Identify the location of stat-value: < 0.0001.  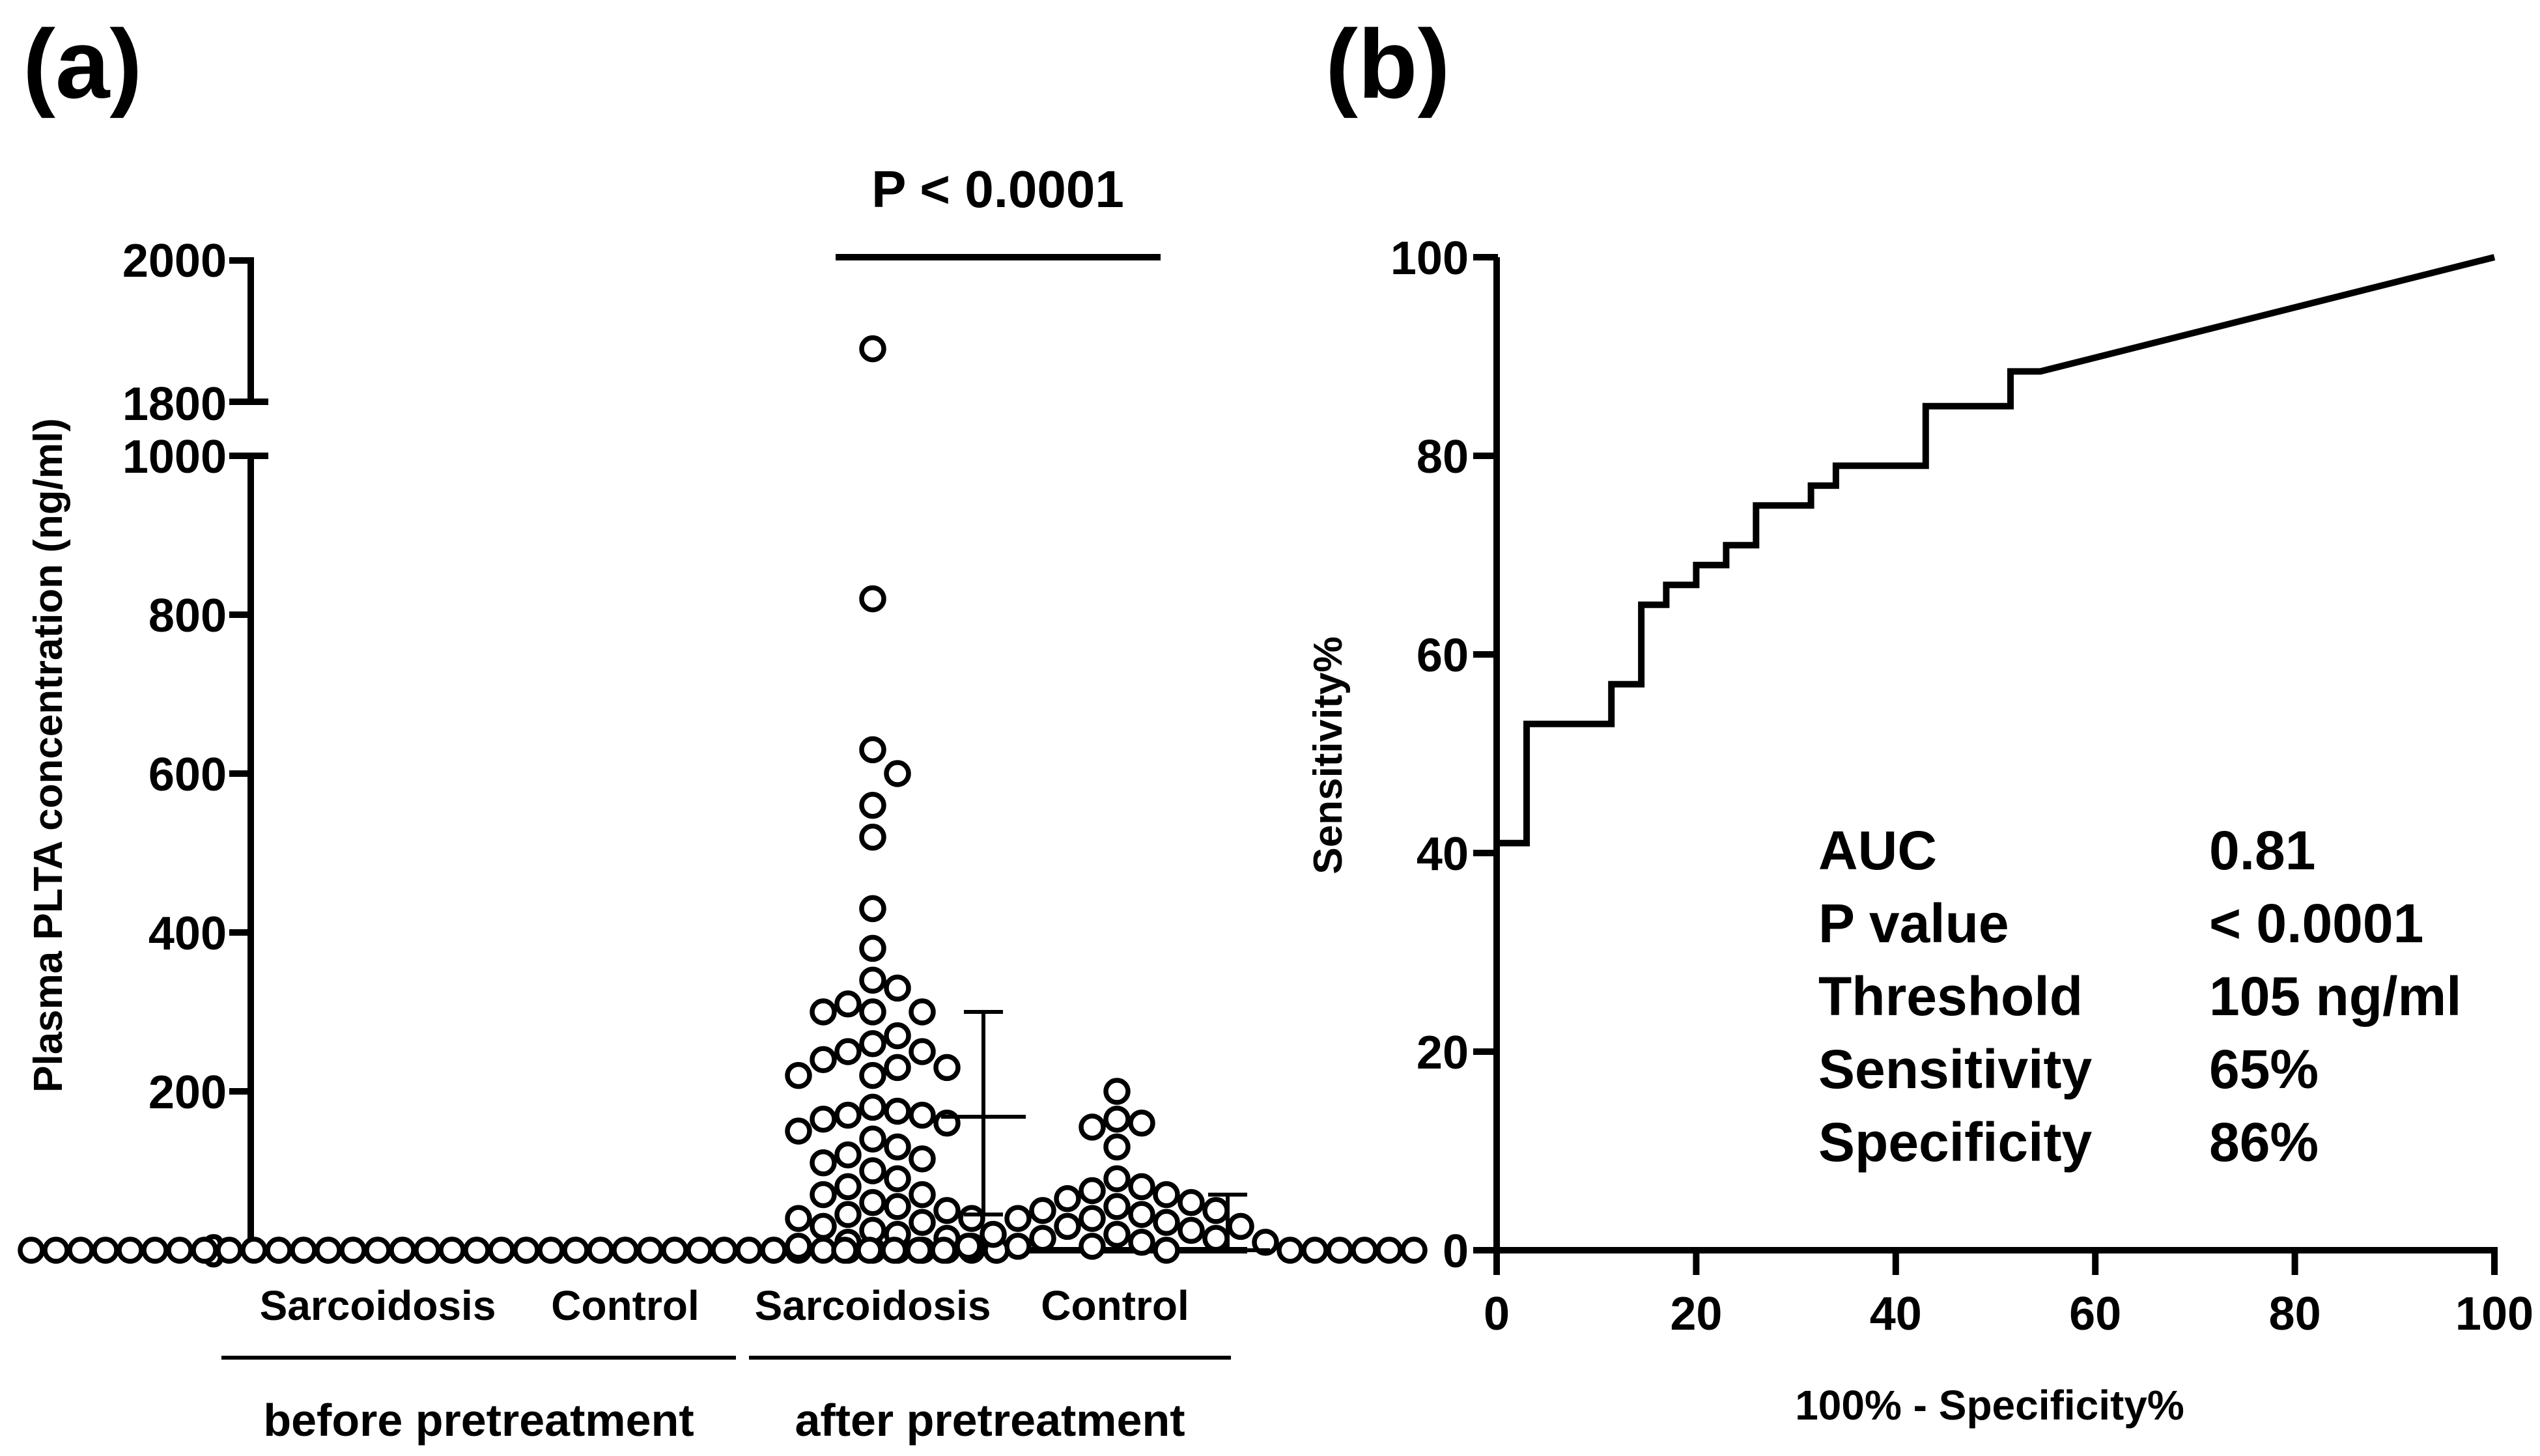
(2316, 924).